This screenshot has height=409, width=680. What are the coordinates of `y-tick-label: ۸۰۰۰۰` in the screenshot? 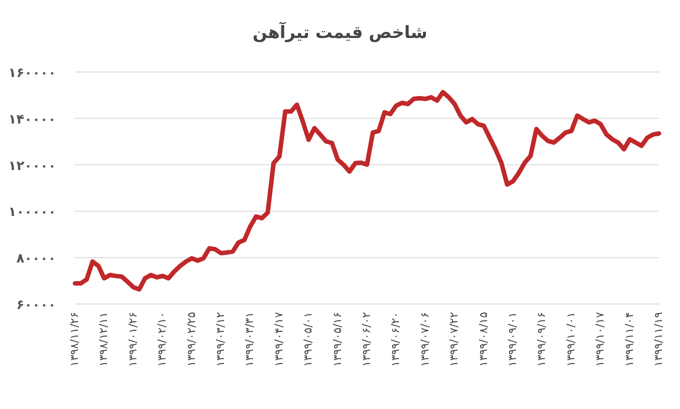 It's located at (36, 259).